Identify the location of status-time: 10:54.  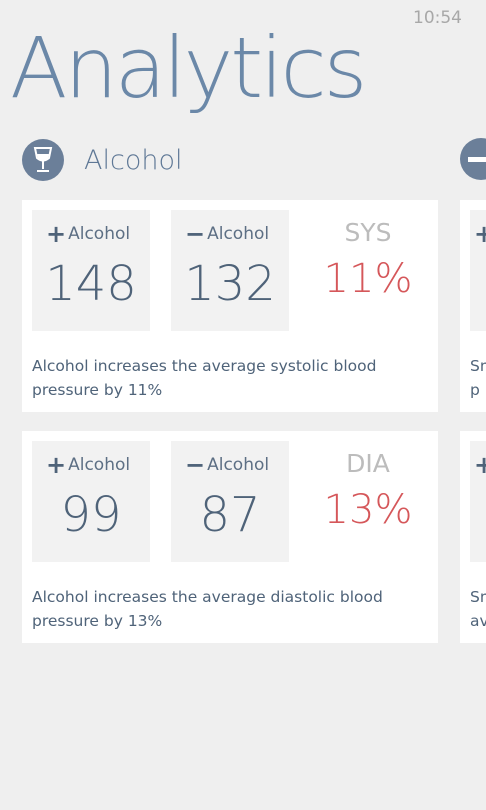
(437, 18).